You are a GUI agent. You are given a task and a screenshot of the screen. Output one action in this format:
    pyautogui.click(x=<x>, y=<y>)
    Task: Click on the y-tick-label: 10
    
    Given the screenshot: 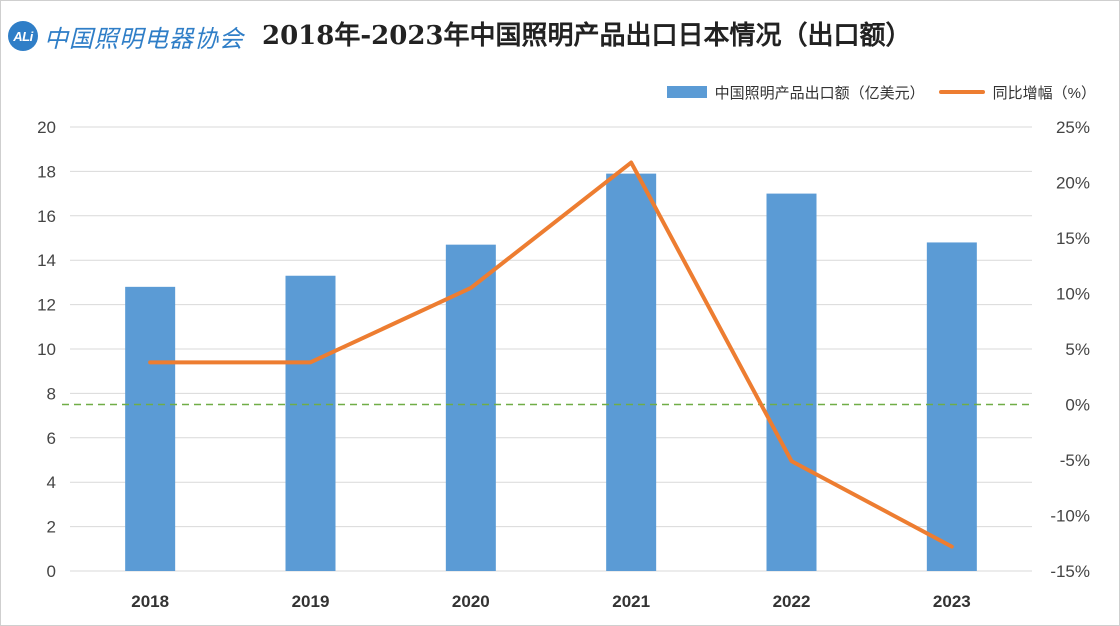 What is the action you would take?
    pyautogui.click(x=46, y=349)
    